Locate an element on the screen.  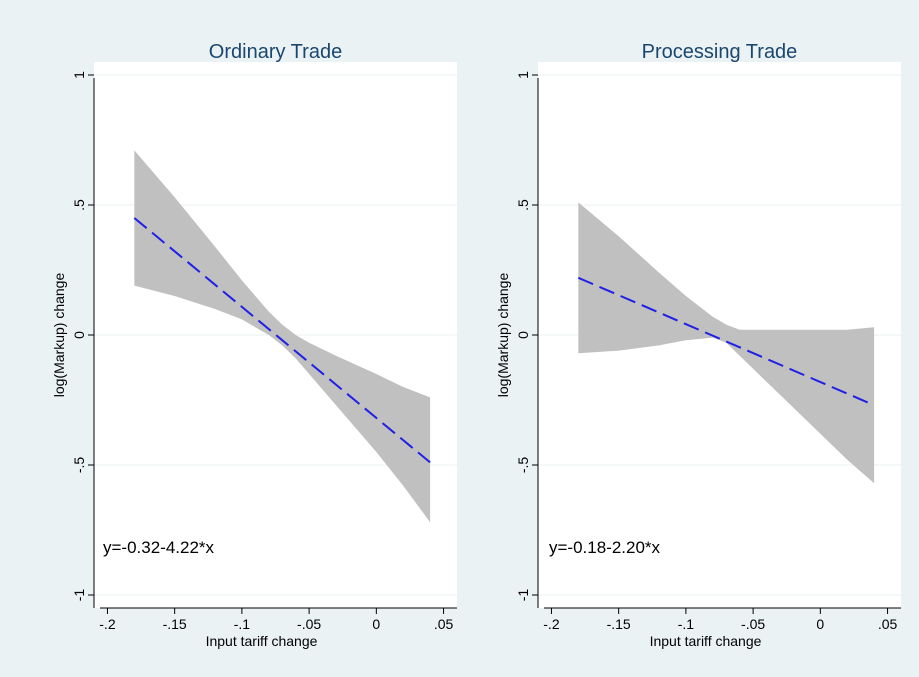
chart-title: Processing Trade is located at coordinates (720, 52).